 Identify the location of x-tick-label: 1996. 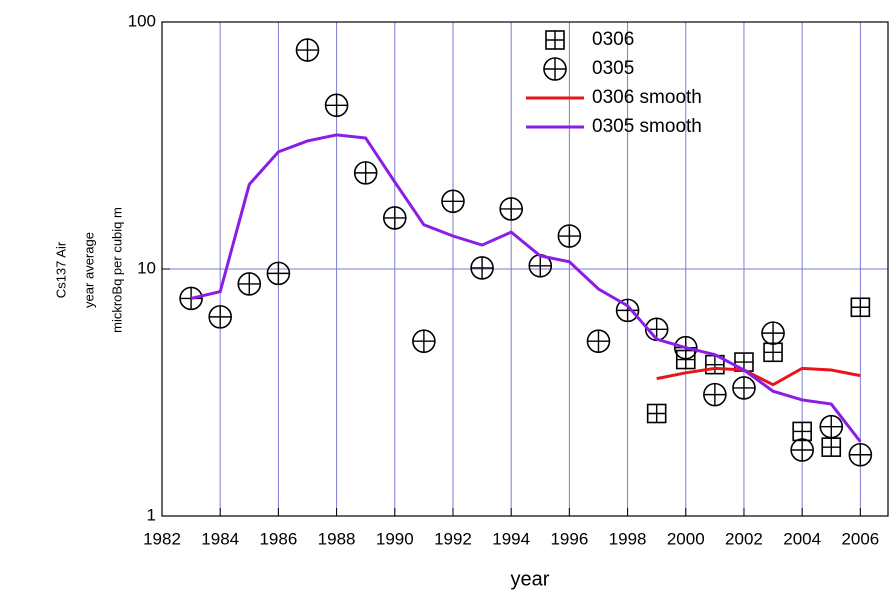
(569, 538).